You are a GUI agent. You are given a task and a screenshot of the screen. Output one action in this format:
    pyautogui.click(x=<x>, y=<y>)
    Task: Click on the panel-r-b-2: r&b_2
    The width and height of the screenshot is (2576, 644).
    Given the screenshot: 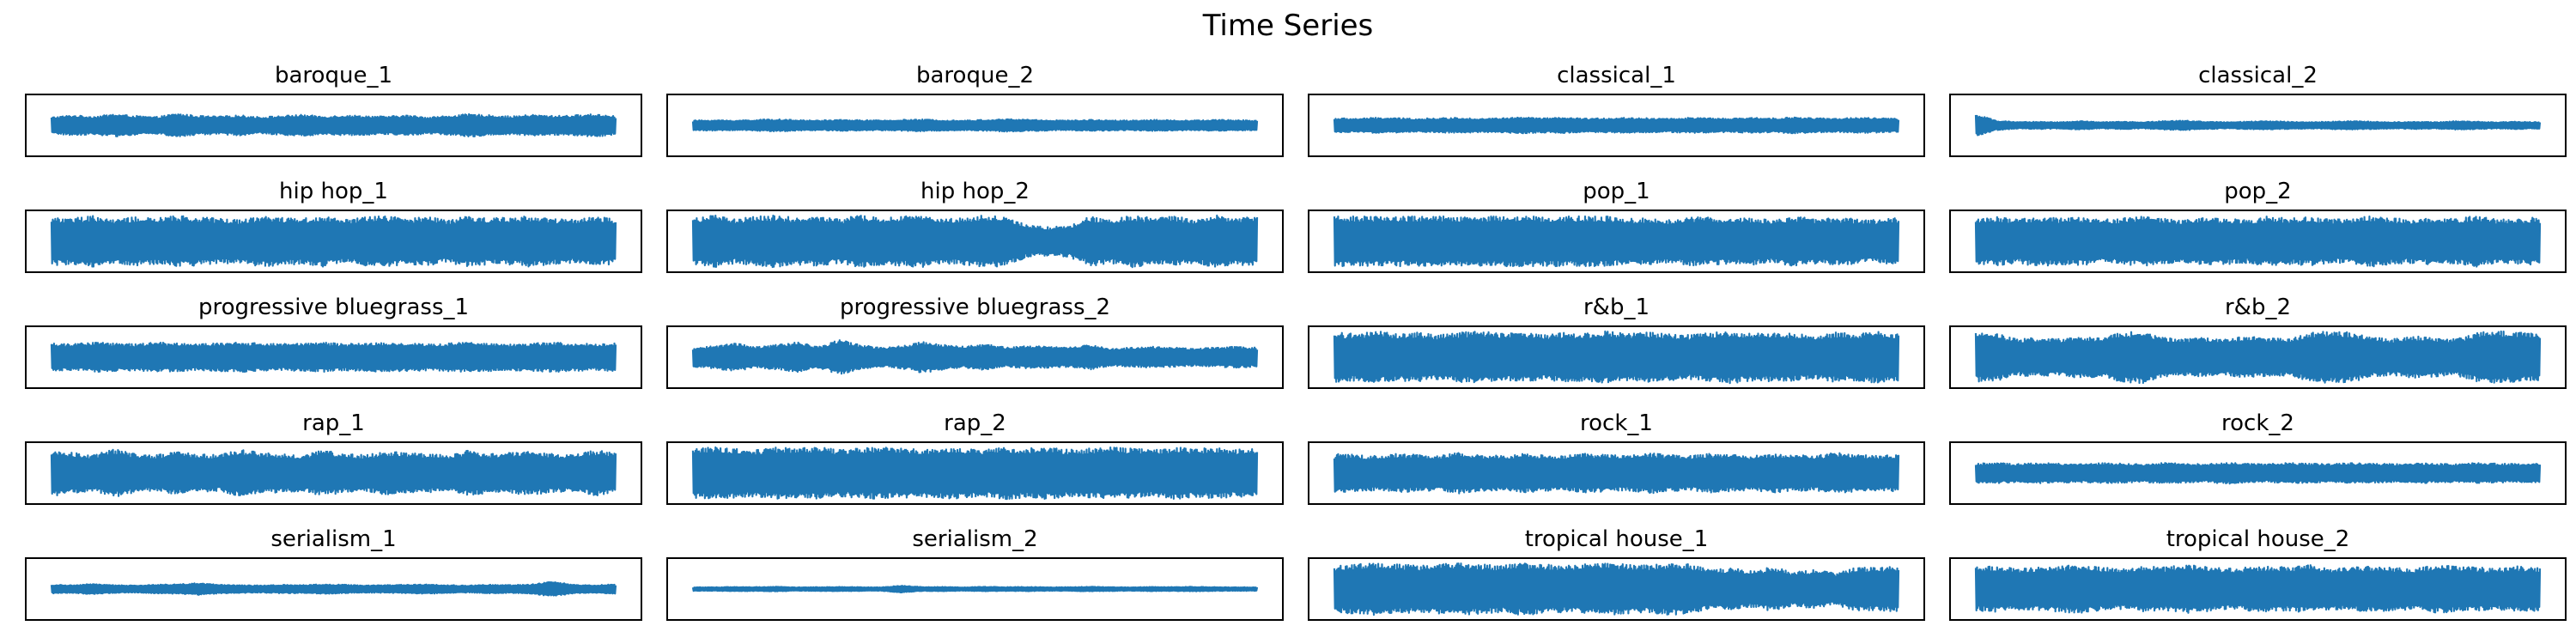 What is the action you would take?
    pyautogui.click(x=2258, y=342)
    